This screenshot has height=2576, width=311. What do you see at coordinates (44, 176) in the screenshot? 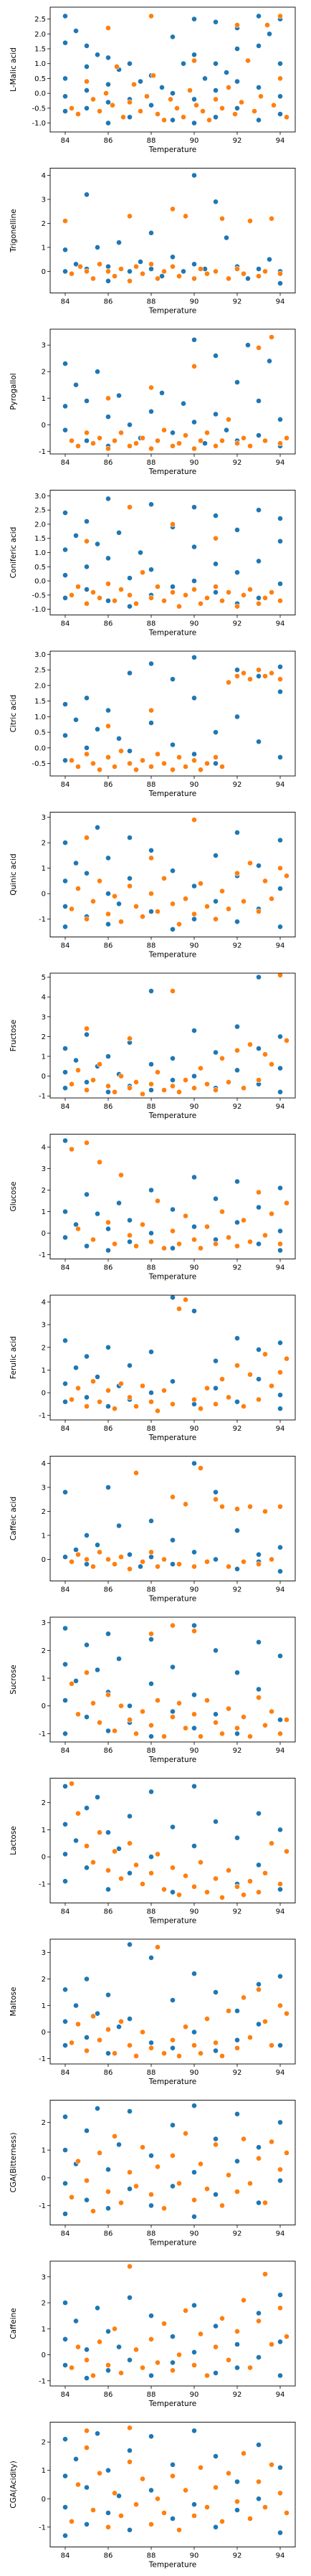
I see `y-tick-label: 4` at bounding box center [44, 176].